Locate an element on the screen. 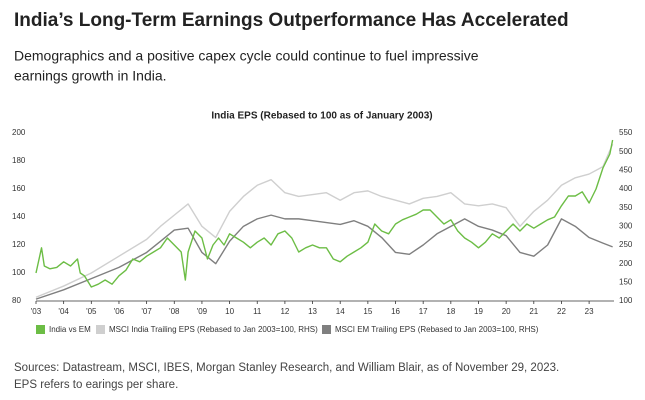  x-tick-label: '05 is located at coordinates (91, 311).